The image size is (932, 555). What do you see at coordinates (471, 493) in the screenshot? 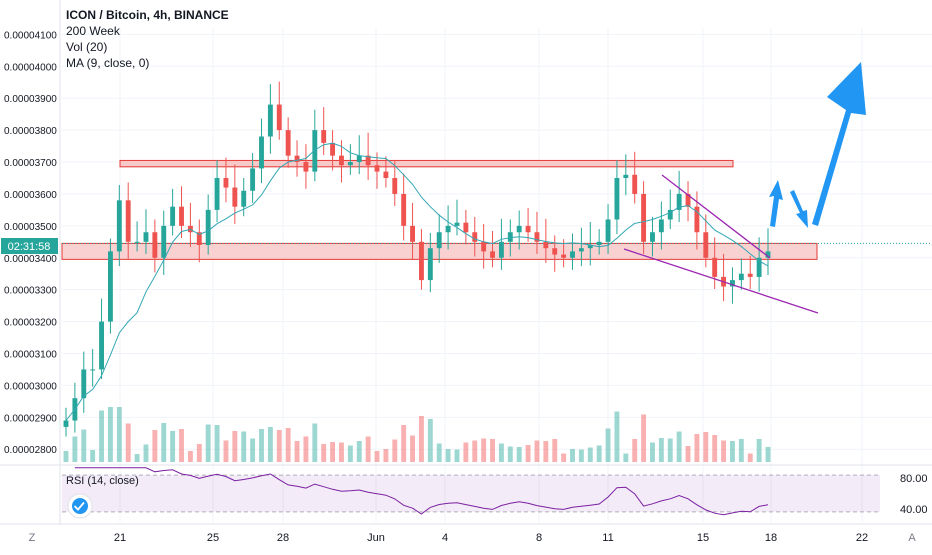
I see `rsi-band` at bounding box center [471, 493].